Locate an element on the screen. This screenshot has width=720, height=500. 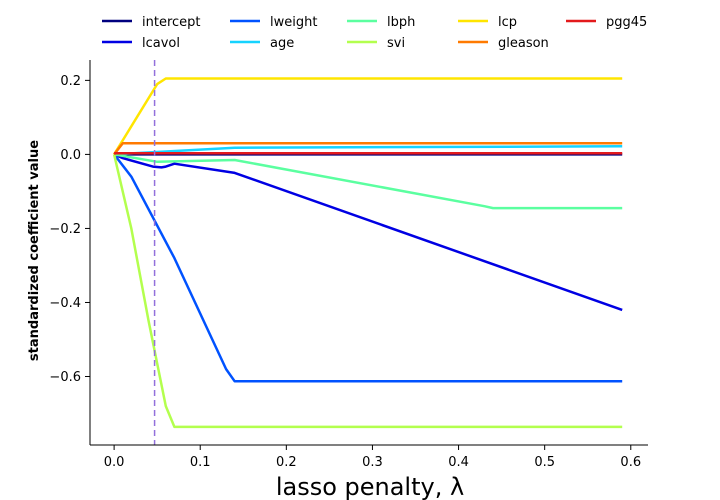
legend-label-lweight: lweight is located at coordinates (293, 22).